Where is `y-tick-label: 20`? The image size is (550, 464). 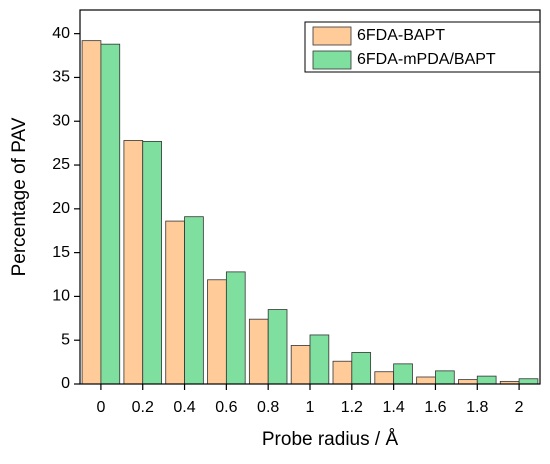 y-tick-label: 20 is located at coordinates (61, 208).